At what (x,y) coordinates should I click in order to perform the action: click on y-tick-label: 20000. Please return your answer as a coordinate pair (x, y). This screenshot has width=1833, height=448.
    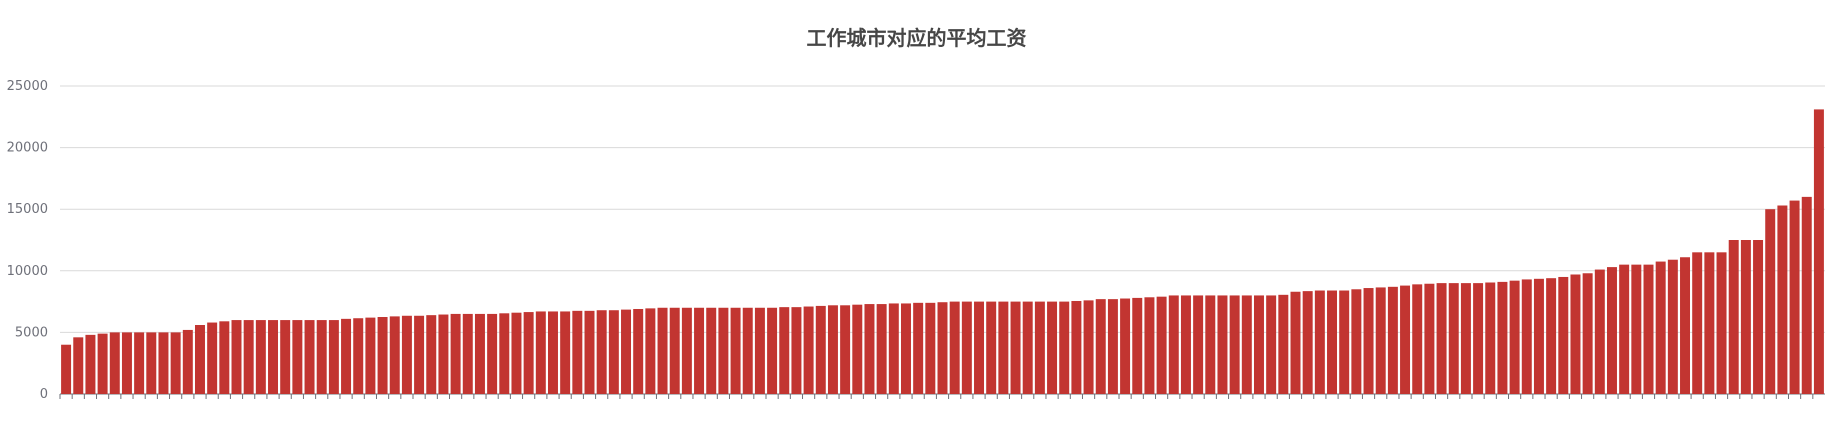
    Looking at the image, I should click on (27, 148).